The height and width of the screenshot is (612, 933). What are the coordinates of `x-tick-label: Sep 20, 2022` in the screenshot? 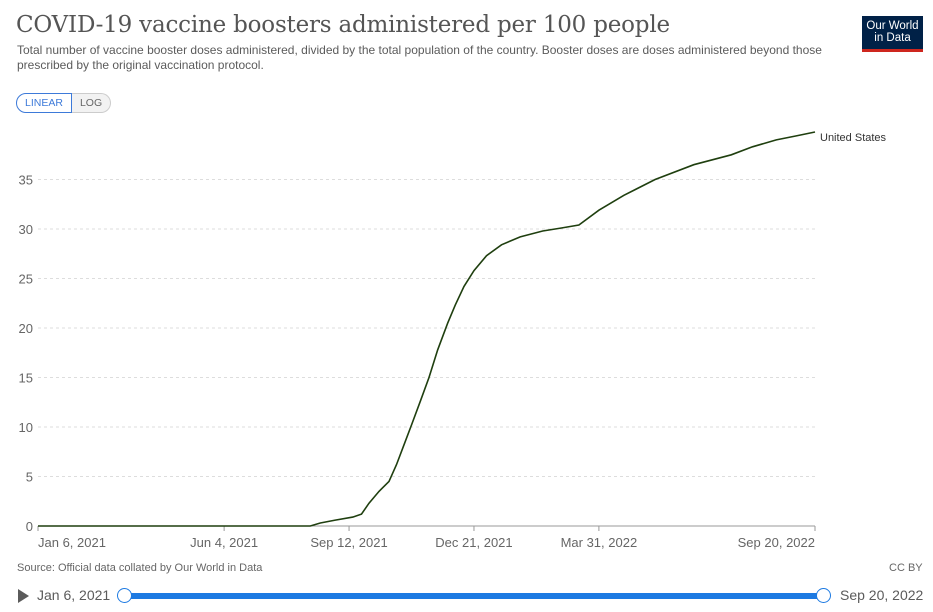 It's located at (776, 542).